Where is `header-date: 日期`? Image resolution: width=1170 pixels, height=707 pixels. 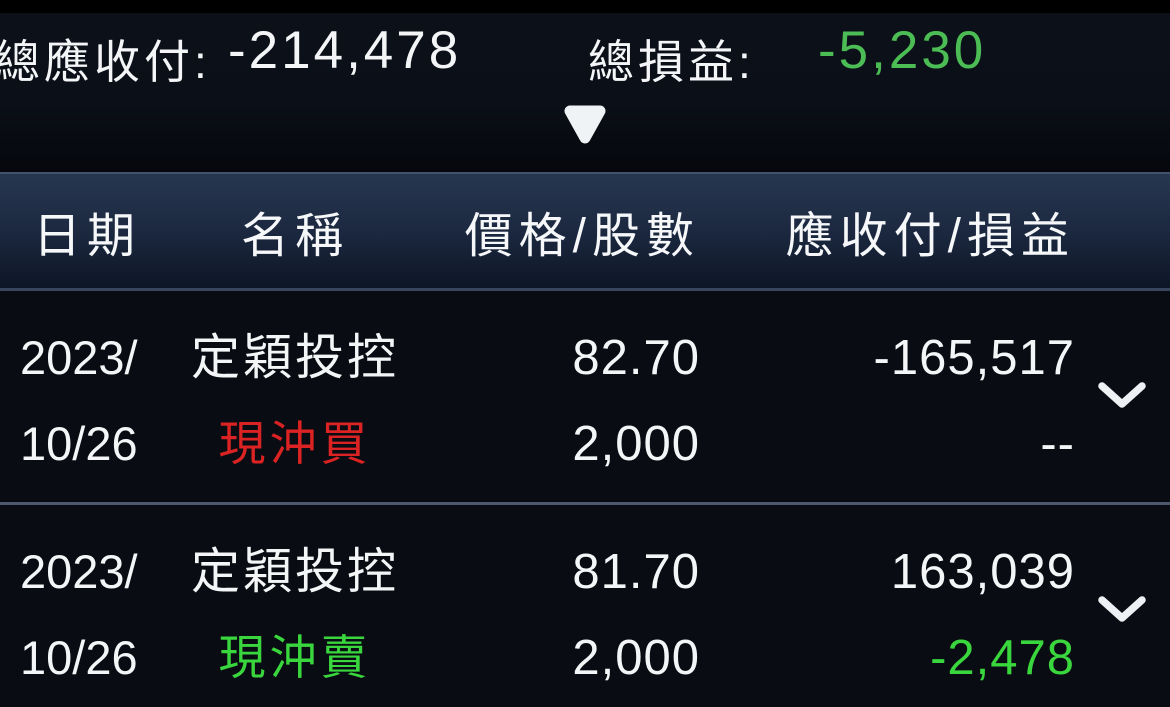
header-date: 日期 is located at coordinates (87, 236).